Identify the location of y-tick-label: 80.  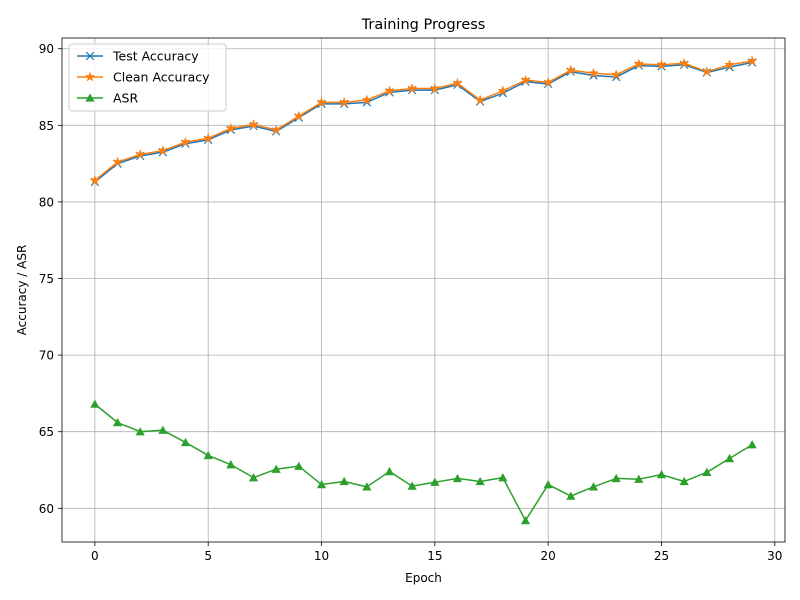
(46, 202).